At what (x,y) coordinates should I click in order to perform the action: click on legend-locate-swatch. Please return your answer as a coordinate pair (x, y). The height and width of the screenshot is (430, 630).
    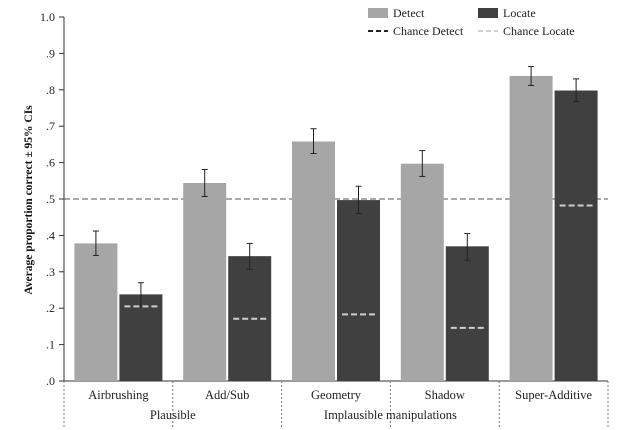
    Looking at the image, I should click on (488, 13).